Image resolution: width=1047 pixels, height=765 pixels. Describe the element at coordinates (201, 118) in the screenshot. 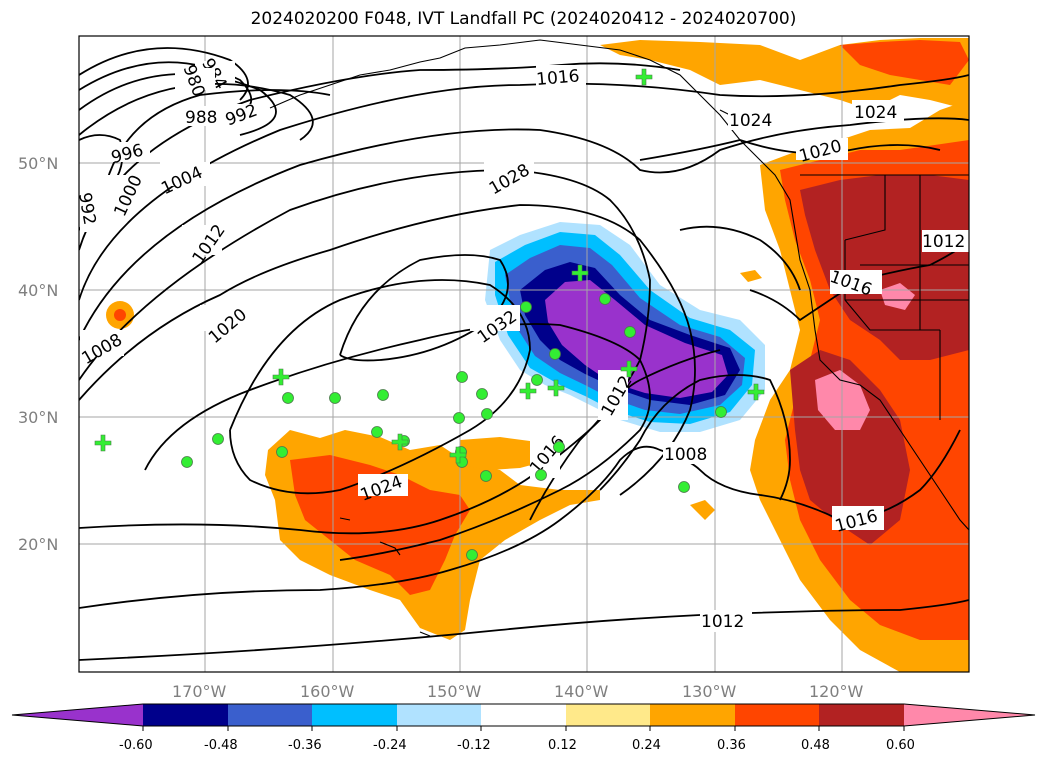

I see `contour-label: 988` at that location.